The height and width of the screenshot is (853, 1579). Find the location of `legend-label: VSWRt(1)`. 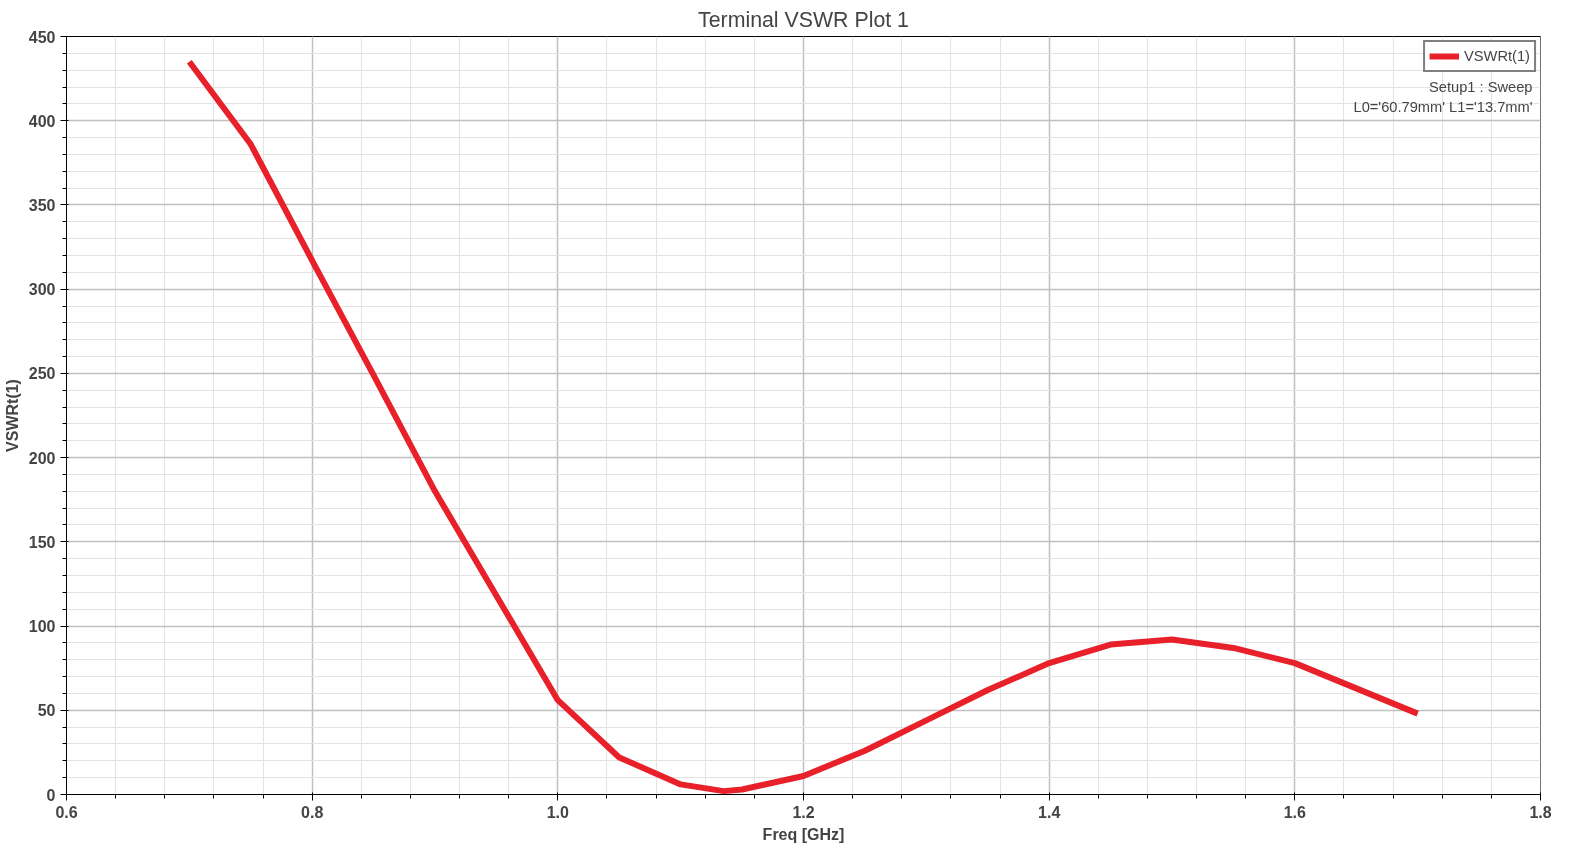

legend-label: VSWRt(1) is located at coordinates (1497, 56).